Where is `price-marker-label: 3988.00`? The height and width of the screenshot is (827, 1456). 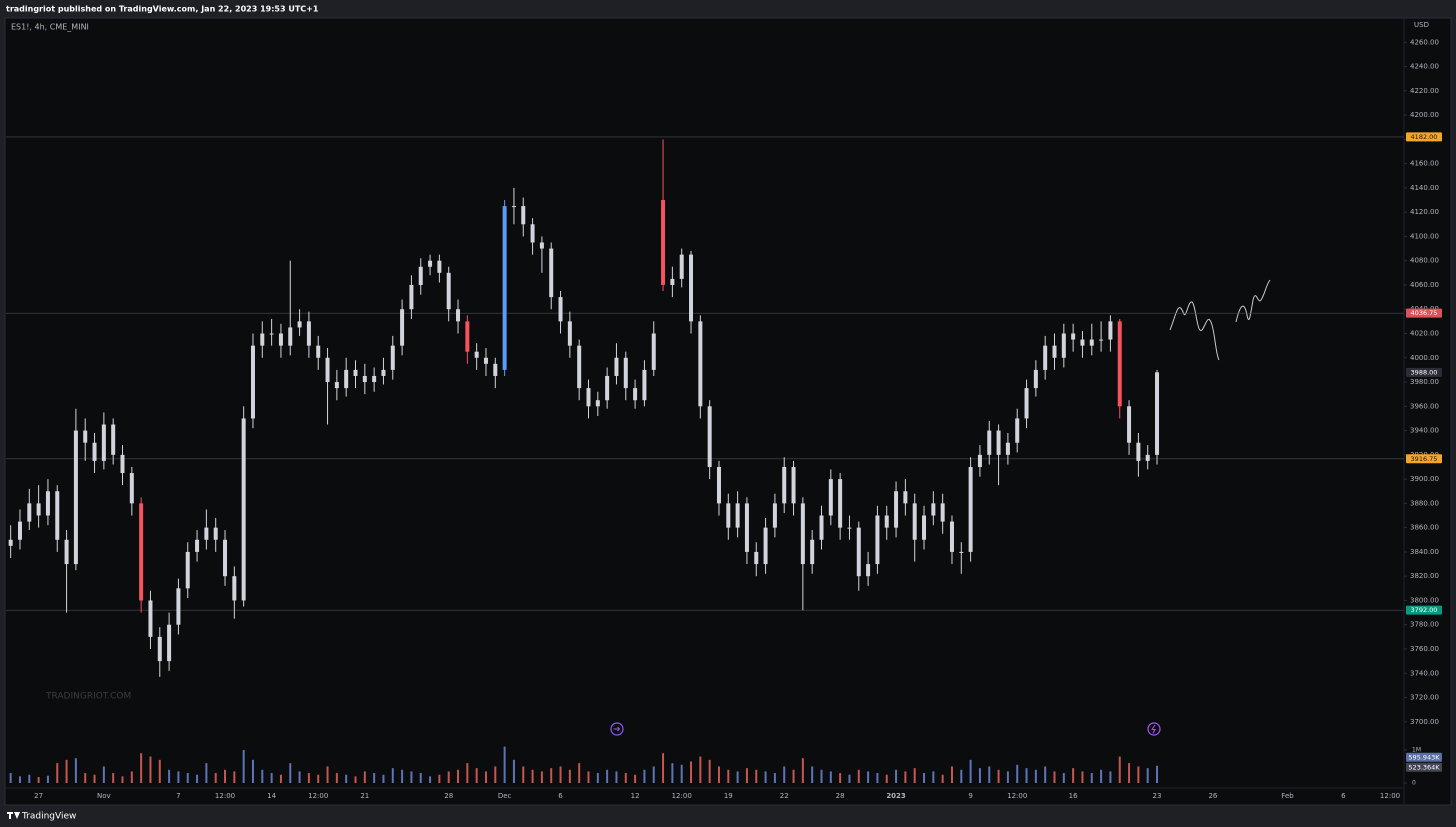 price-marker-label: 3988.00 is located at coordinates (1424, 372).